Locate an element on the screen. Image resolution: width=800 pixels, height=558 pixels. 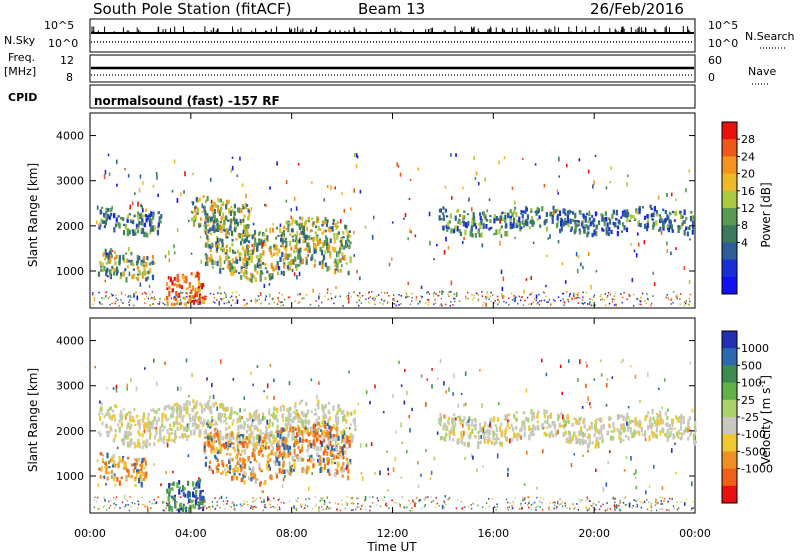
y-tick-label: 4000 is located at coordinates (70, 341).